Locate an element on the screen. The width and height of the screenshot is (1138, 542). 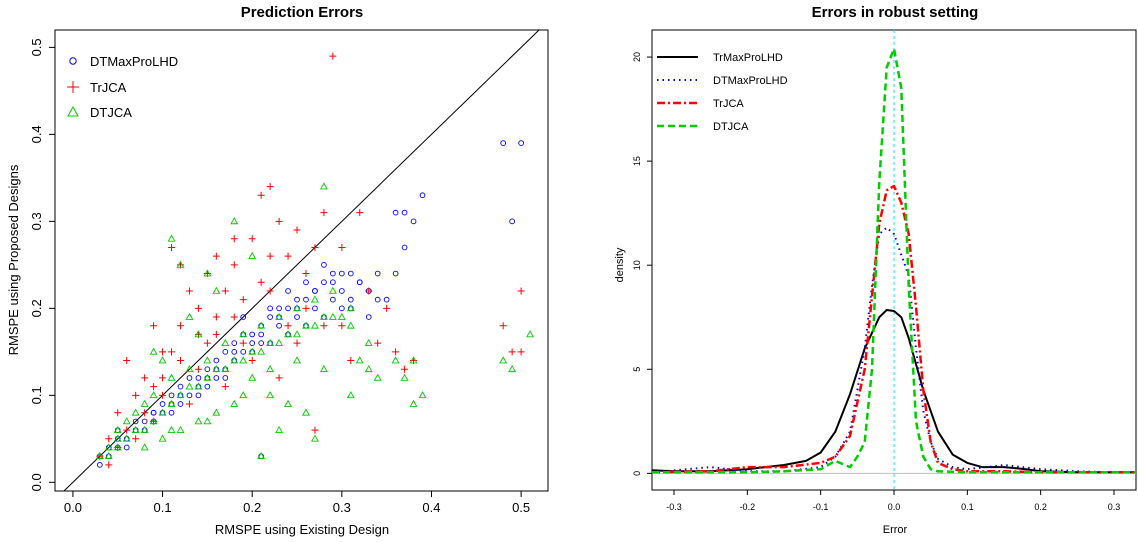
right-y-axis-label: density is located at coordinates (620, 264).